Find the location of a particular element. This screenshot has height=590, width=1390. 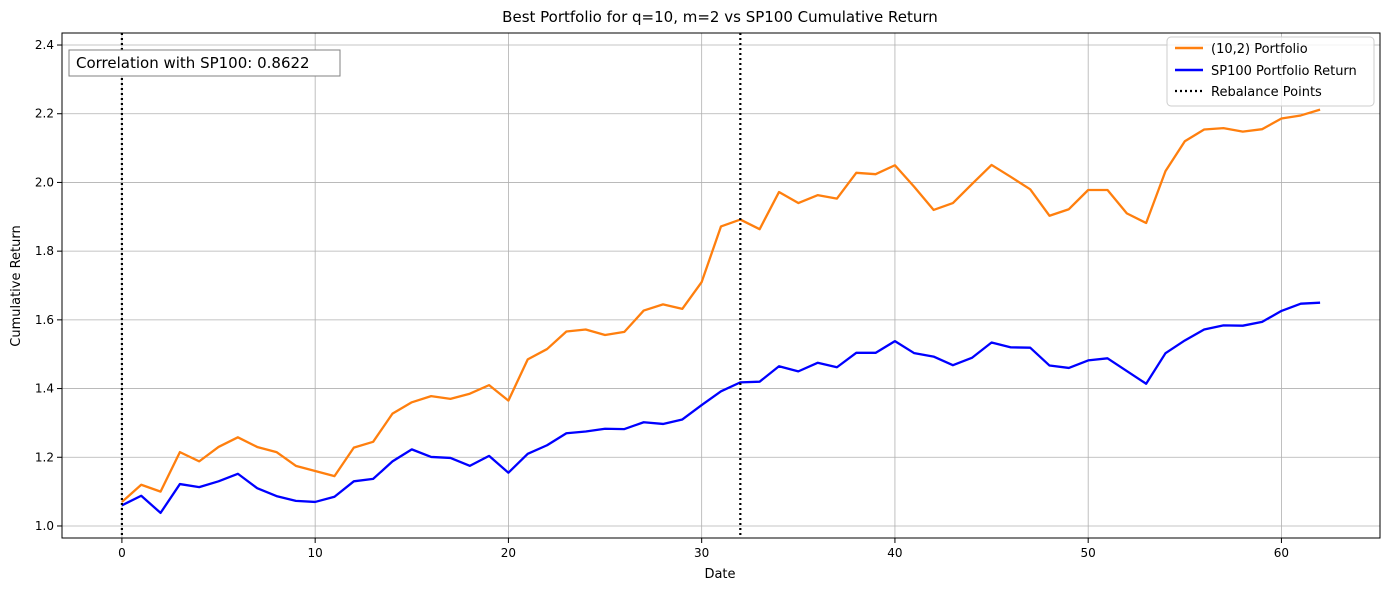

y-axis-ticks: 1.0 1.2 1.4 1.6 1.8 2.0 2.2 2.4 is located at coordinates (48, 285).